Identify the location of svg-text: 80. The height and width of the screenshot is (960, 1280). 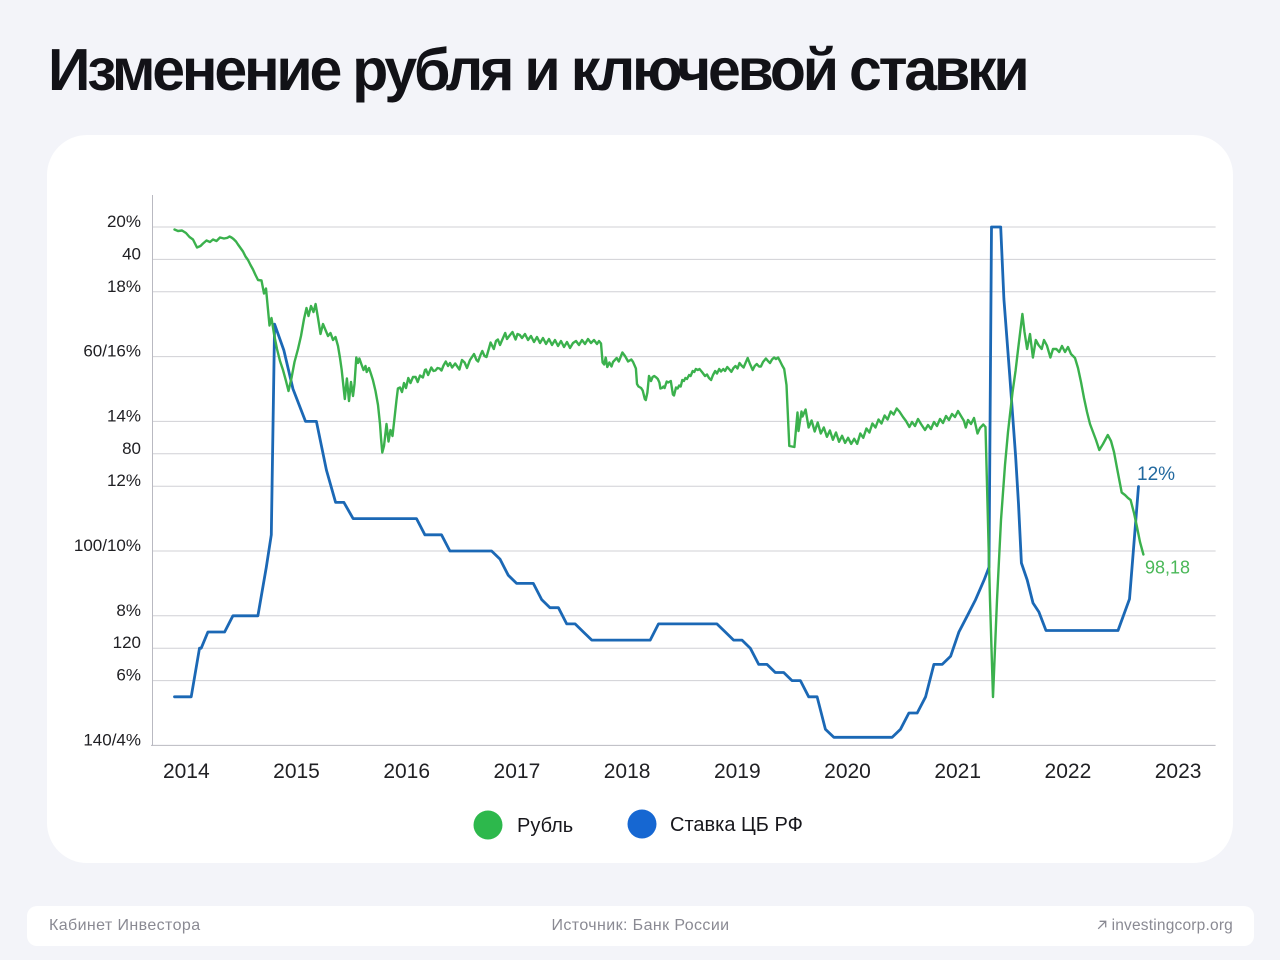
(131, 448).